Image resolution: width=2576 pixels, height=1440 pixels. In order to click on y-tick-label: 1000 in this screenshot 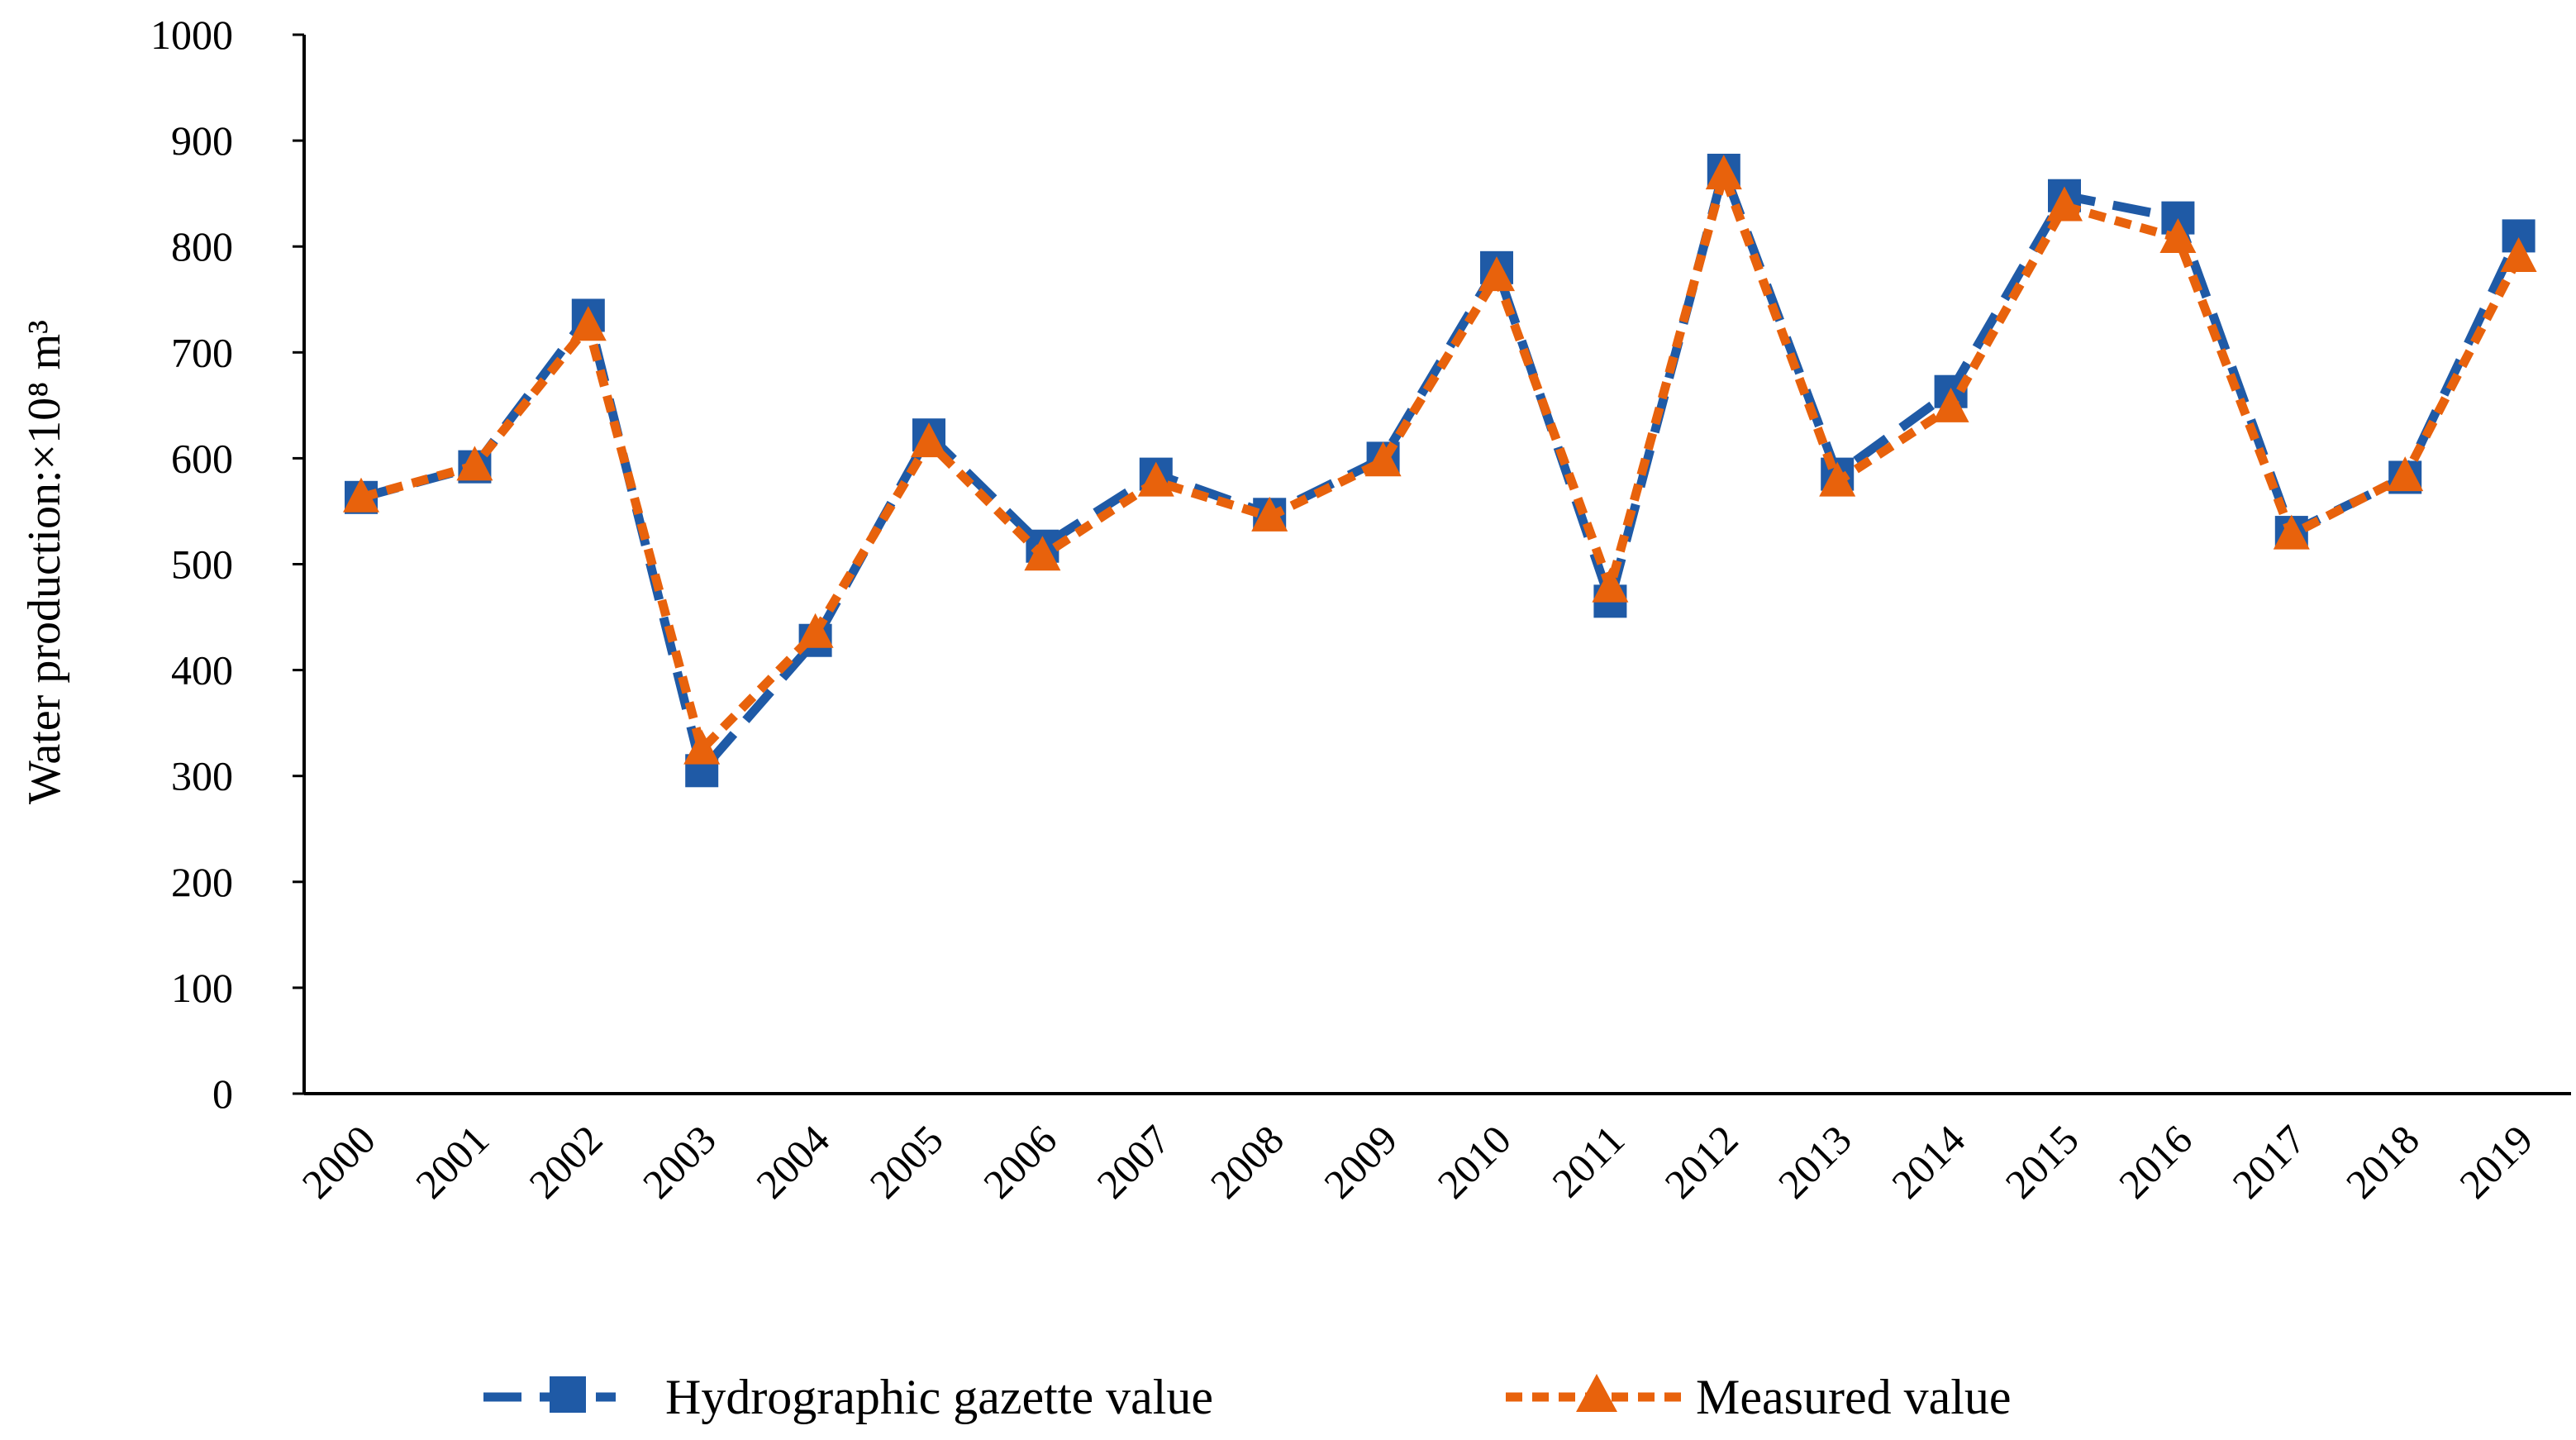, I will do `click(192, 35)`.